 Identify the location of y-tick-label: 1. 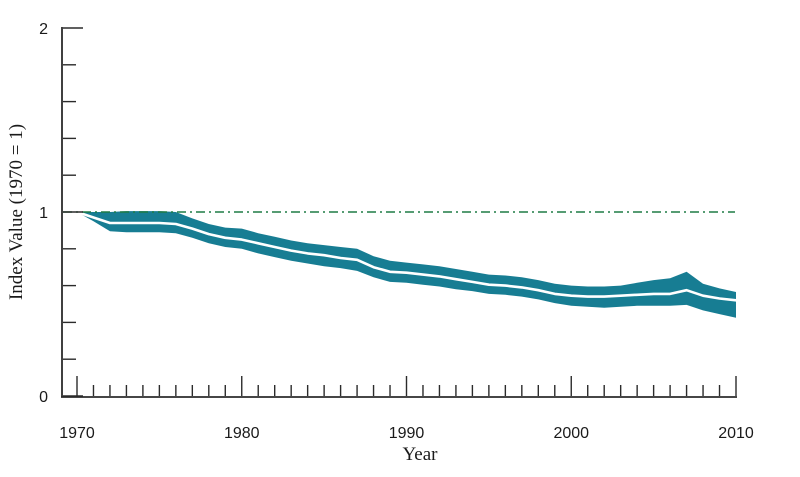
(43, 213).